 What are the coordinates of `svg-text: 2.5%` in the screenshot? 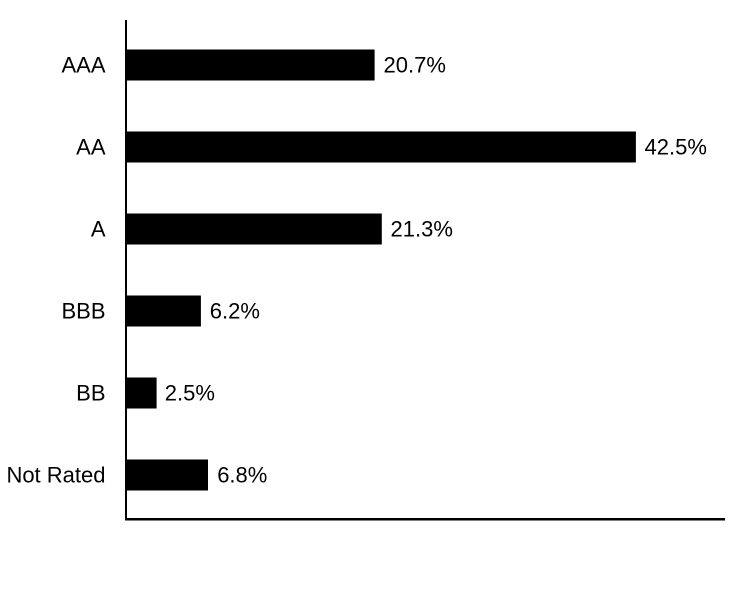 It's located at (190, 393).